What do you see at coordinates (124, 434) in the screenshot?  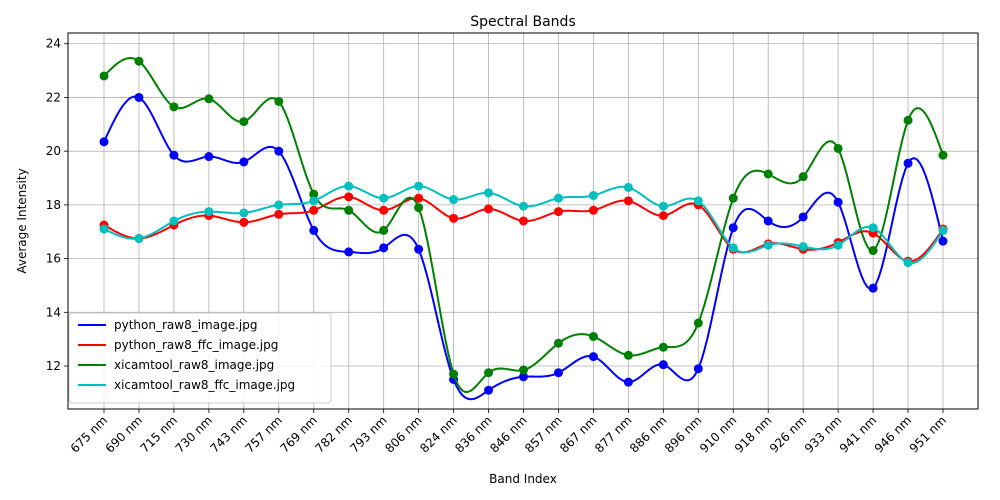 I see `x-tick-label: 690 nm` at bounding box center [124, 434].